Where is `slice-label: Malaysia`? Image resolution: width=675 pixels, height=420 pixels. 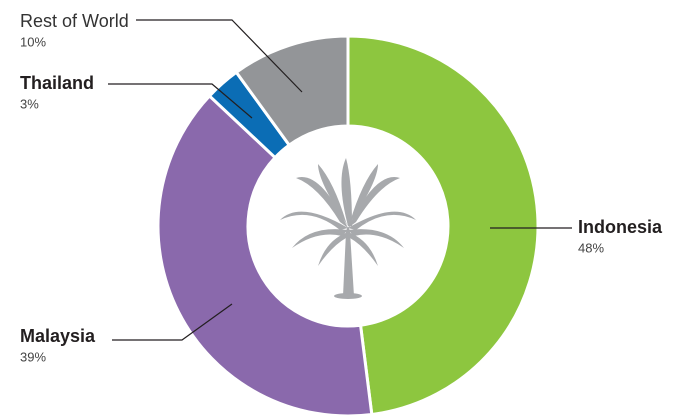 slice-label: Malaysia is located at coordinates (58, 336).